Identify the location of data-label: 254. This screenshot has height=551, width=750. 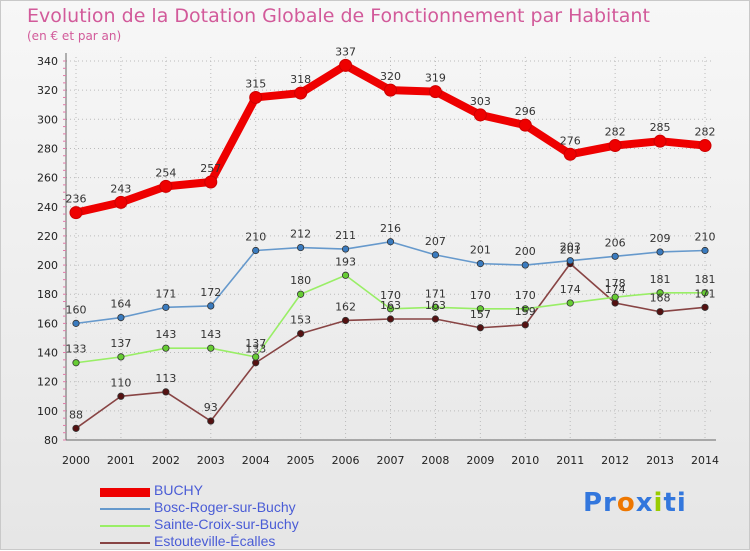
(165, 172).